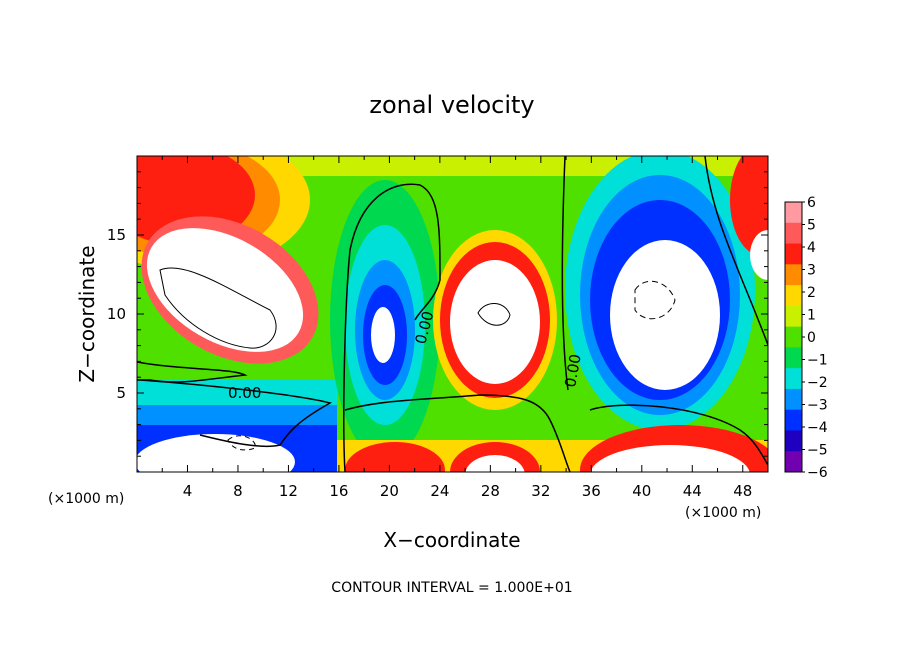  What do you see at coordinates (451, 105) in the screenshot?
I see `chart-title: zonal velocity` at bounding box center [451, 105].